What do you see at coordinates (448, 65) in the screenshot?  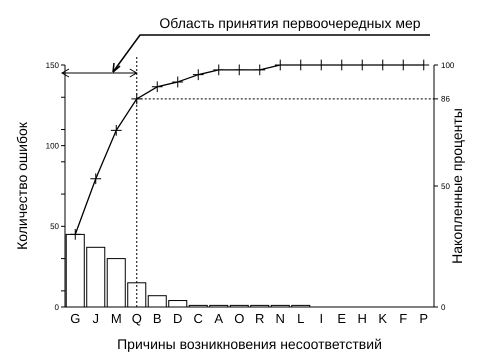 I see `y2-tick-label: 100` at bounding box center [448, 65].